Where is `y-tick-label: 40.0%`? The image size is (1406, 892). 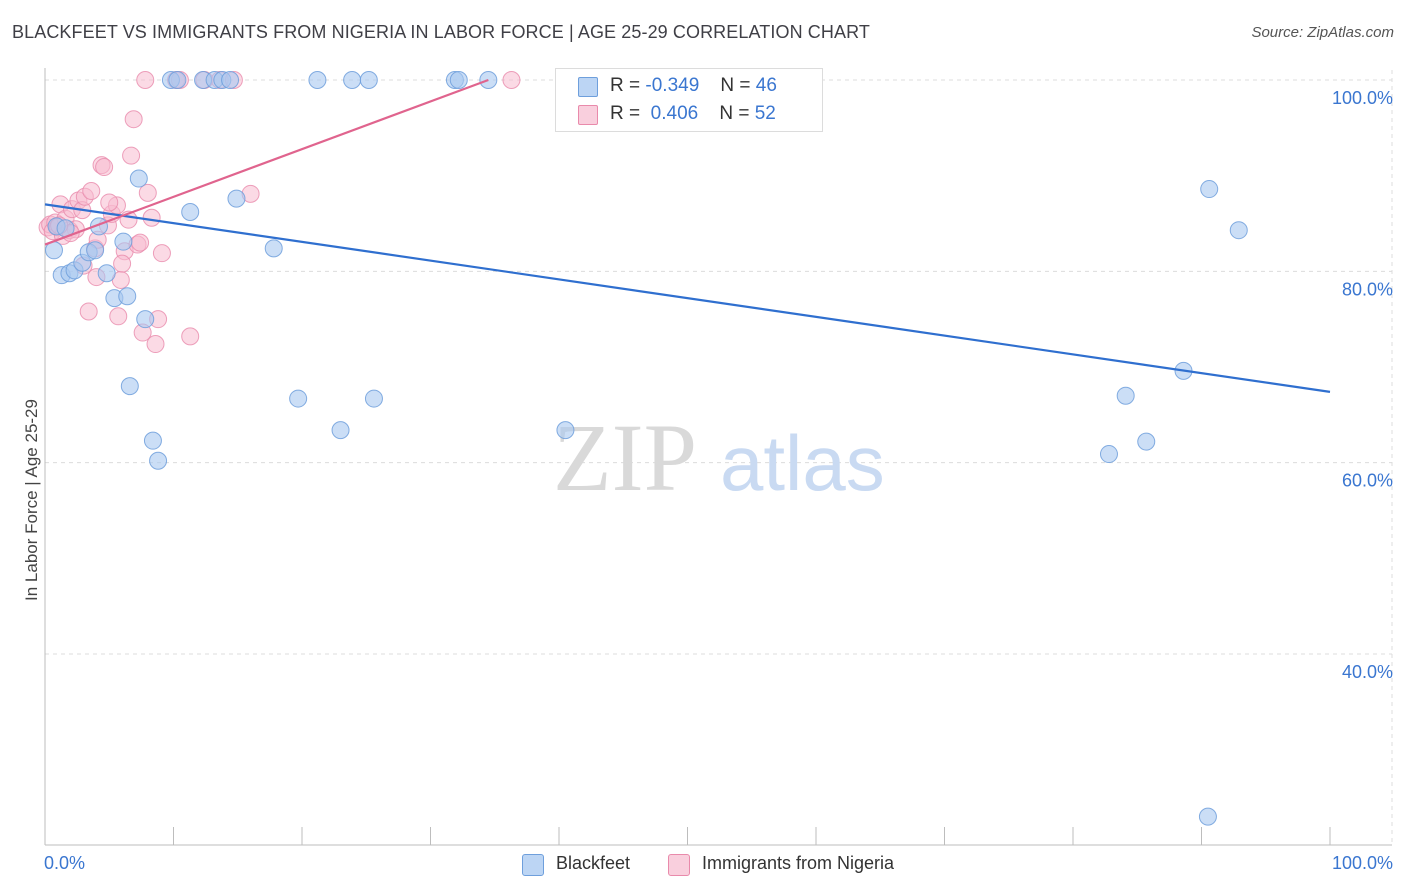
y-tick-label: 40.0% is located at coordinates (1367, 672).